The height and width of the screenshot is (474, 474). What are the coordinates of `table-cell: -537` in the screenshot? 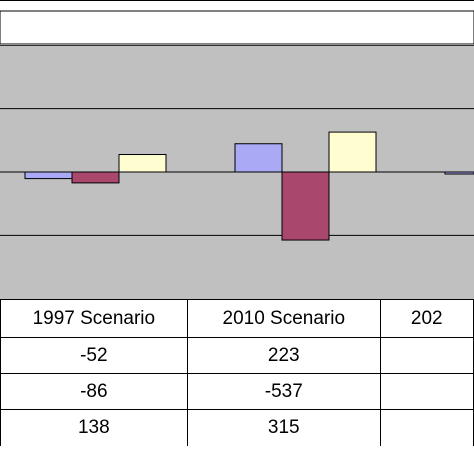 It's located at (283, 391).